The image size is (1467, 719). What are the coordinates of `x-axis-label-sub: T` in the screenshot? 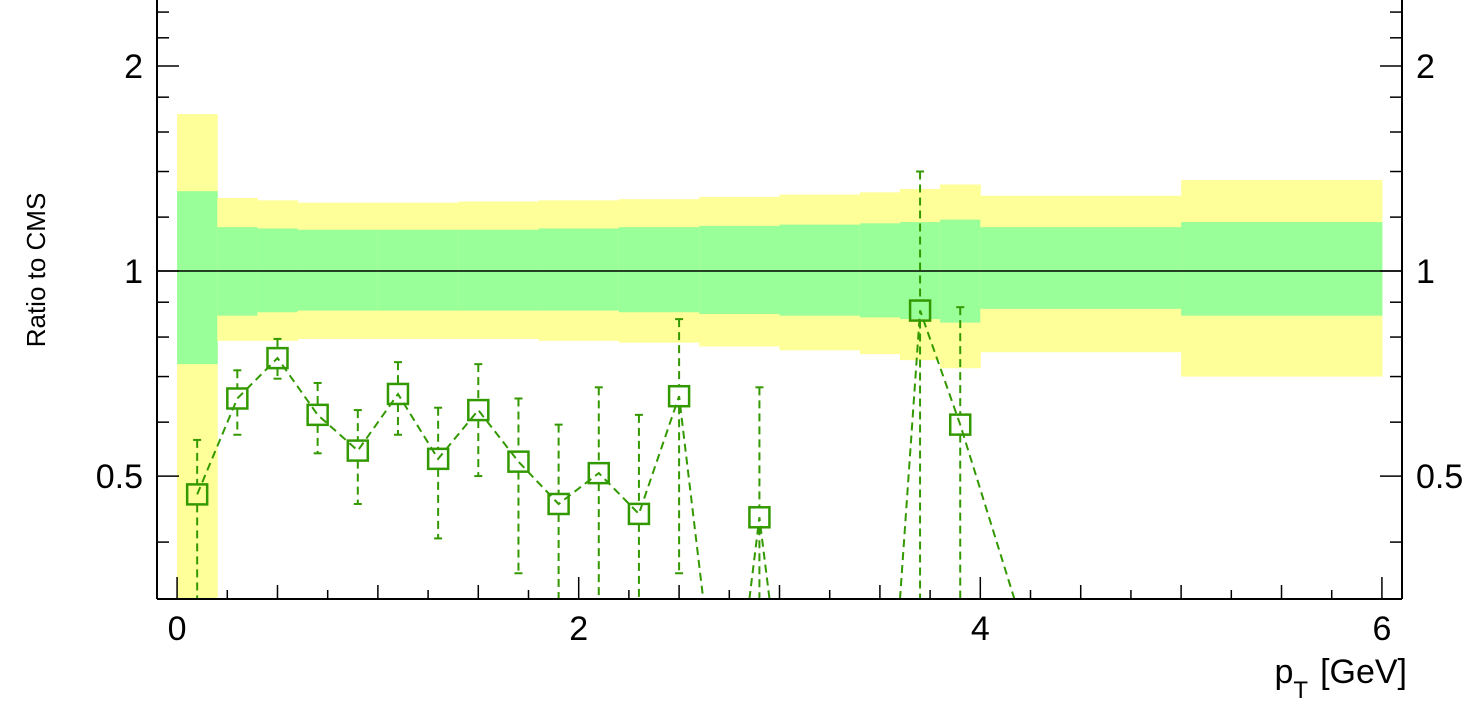 It's located at (1300, 690).